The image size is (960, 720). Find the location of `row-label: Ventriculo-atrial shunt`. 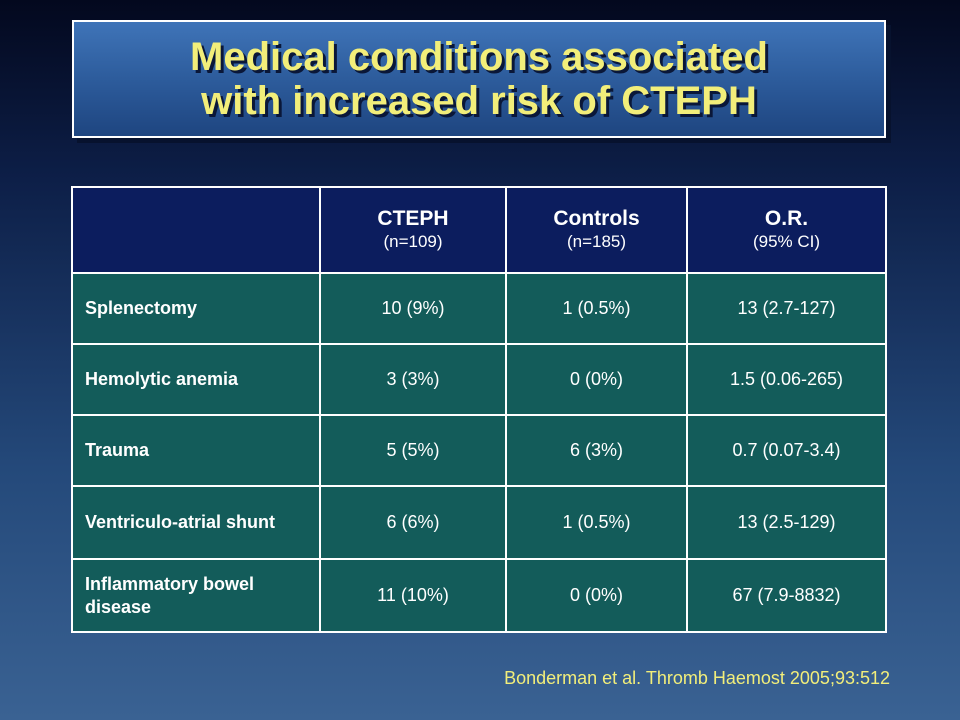

row-label: Ventriculo-atrial shunt is located at coordinates (196, 522).